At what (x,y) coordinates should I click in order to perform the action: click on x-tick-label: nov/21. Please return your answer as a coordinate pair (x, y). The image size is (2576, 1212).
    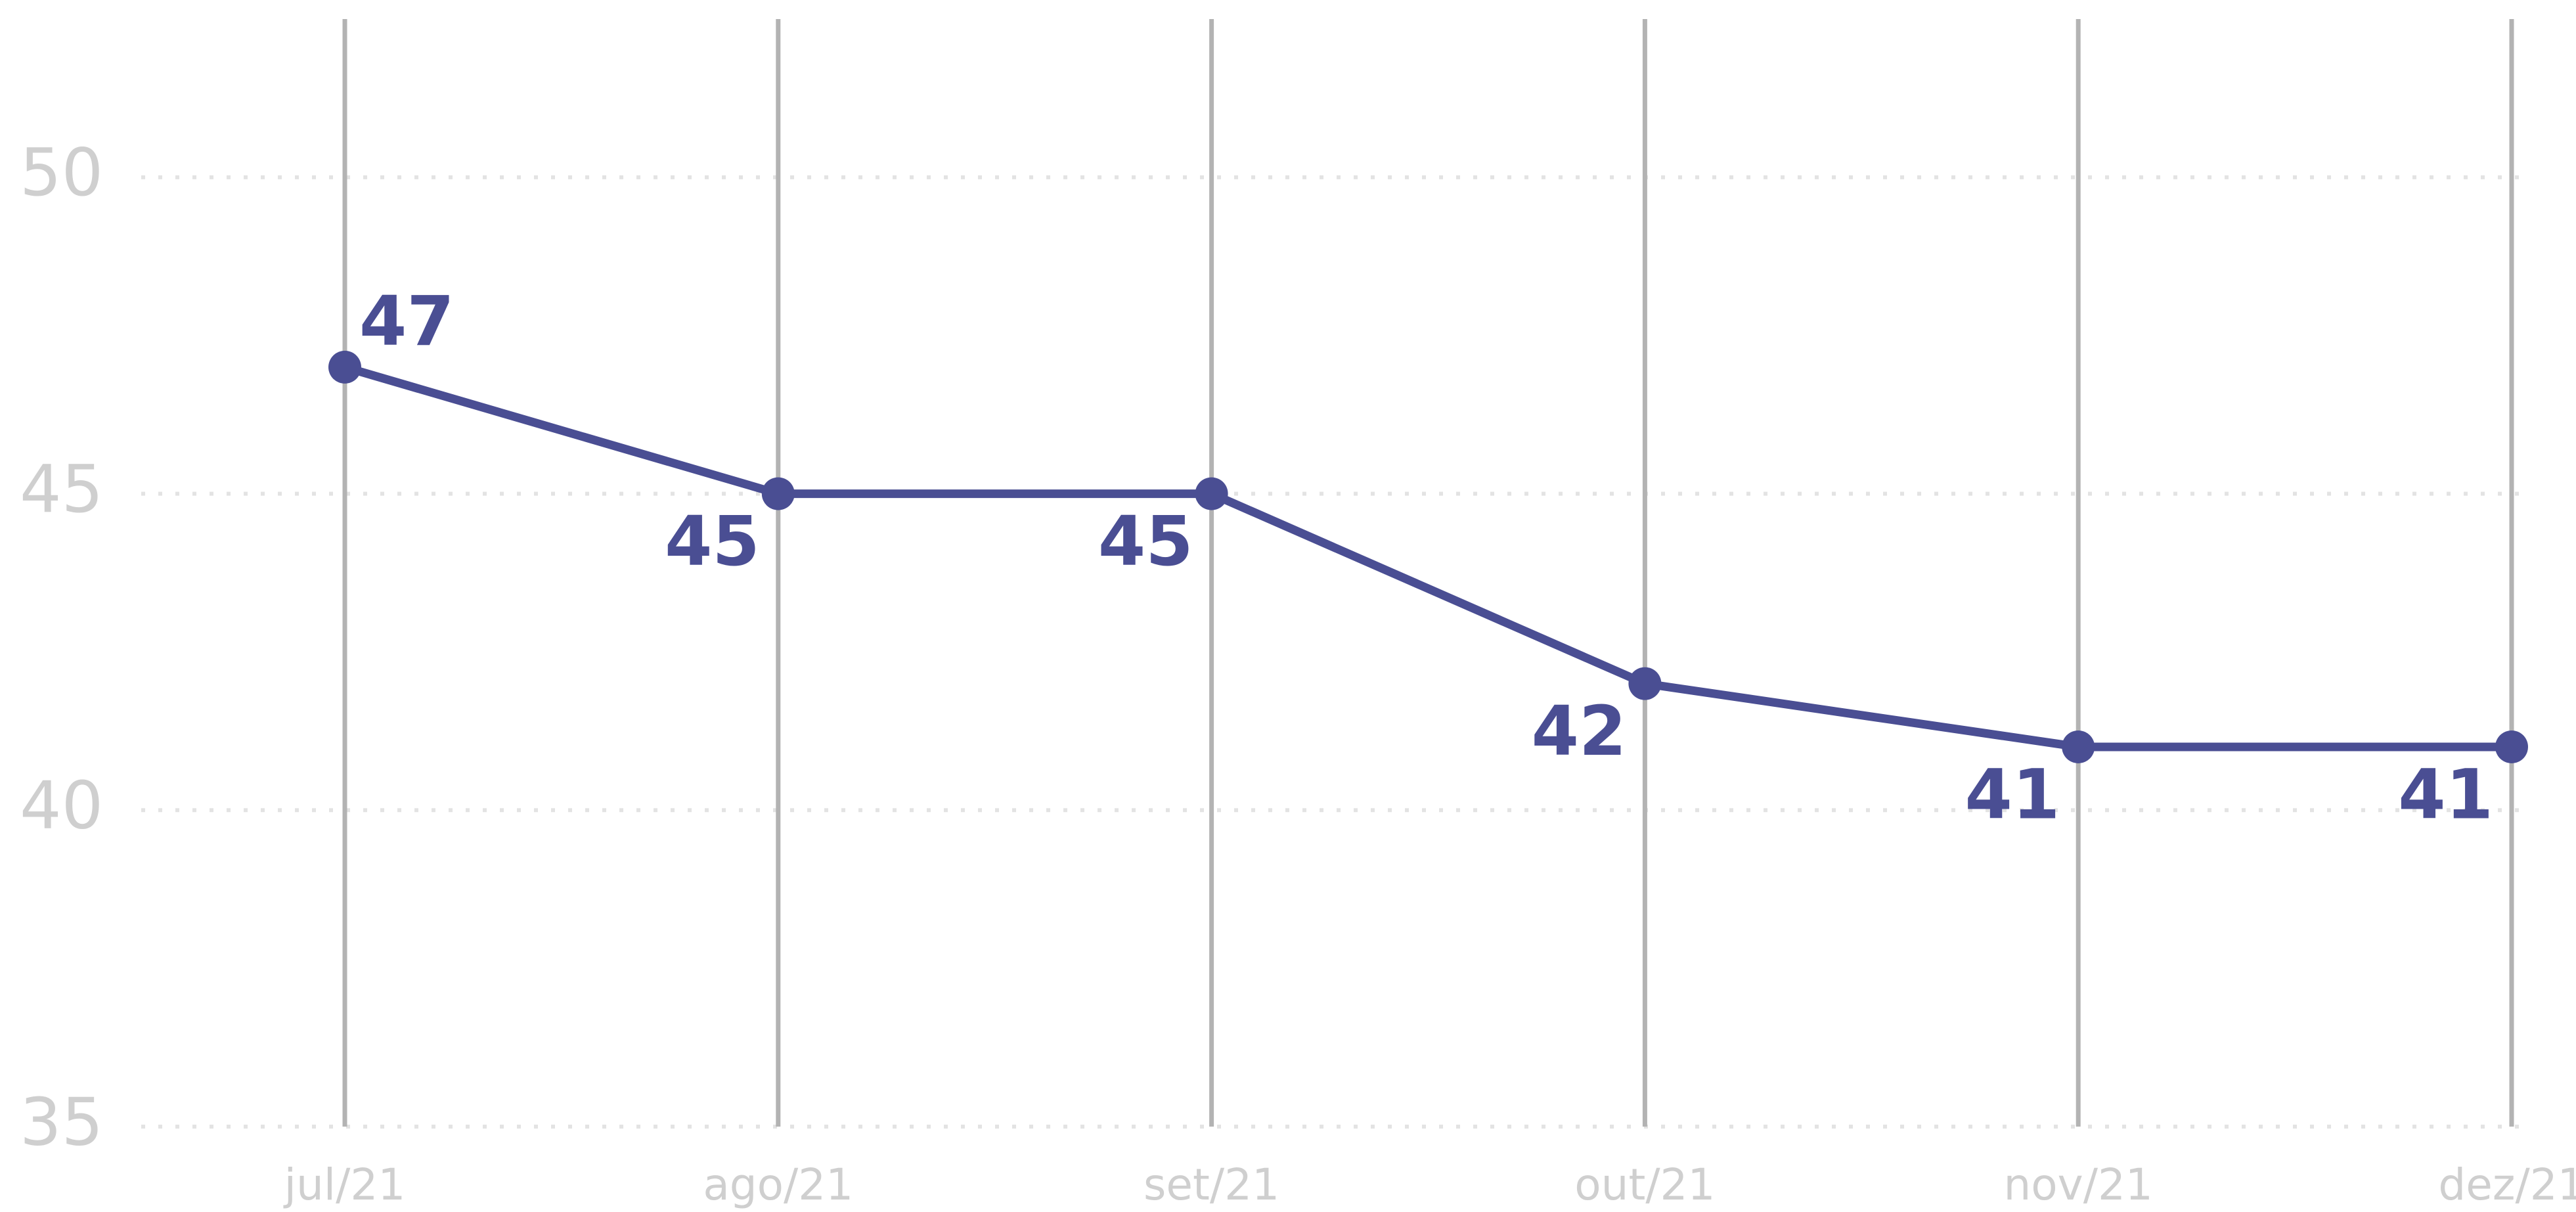
    Looking at the image, I should click on (2078, 1184).